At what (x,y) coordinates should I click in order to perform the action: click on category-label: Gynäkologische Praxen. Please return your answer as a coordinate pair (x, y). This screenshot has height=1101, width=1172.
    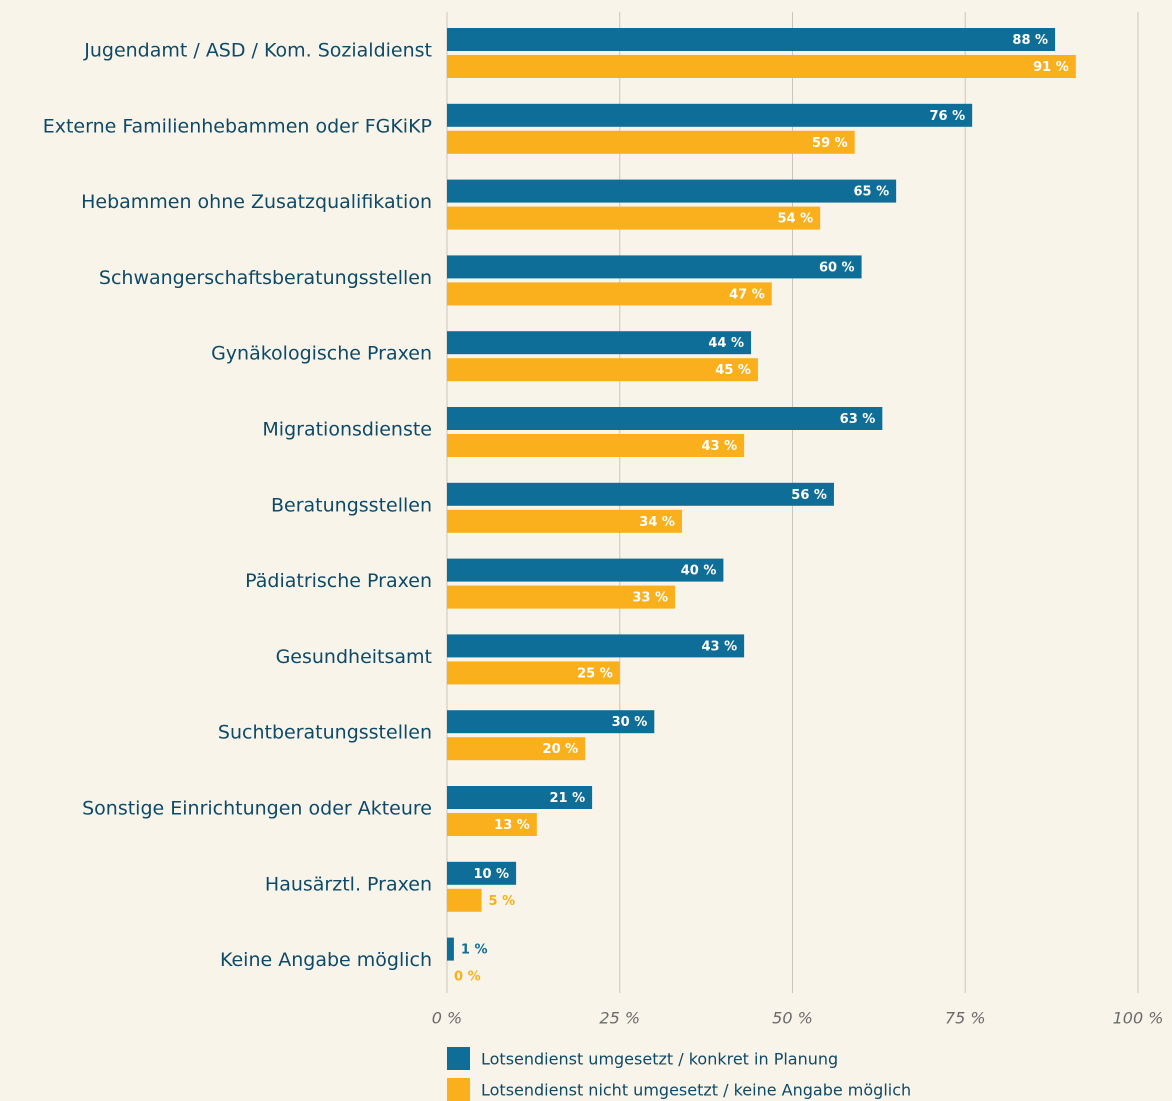
    Looking at the image, I should click on (321, 354).